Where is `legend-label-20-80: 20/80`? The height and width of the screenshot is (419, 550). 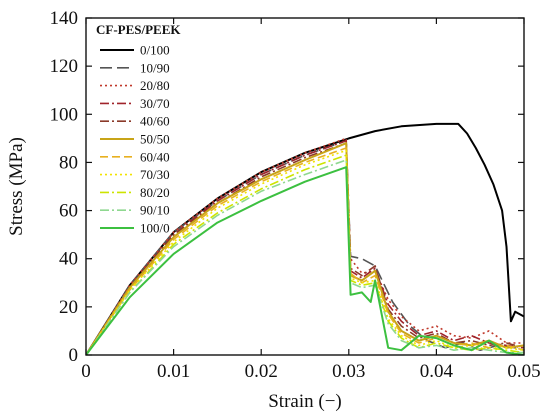 legend-label-20-80: 20/80 is located at coordinates (155, 85).